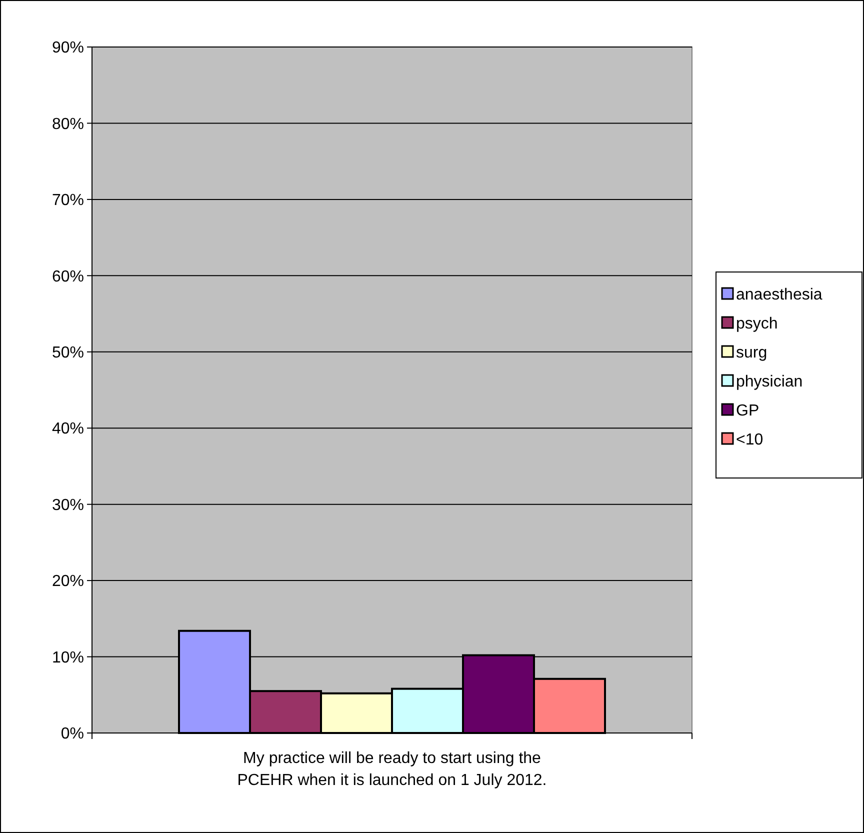 The height and width of the screenshot is (833, 864). What do you see at coordinates (68, 429) in the screenshot?
I see `y-tick-label: 40%` at bounding box center [68, 429].